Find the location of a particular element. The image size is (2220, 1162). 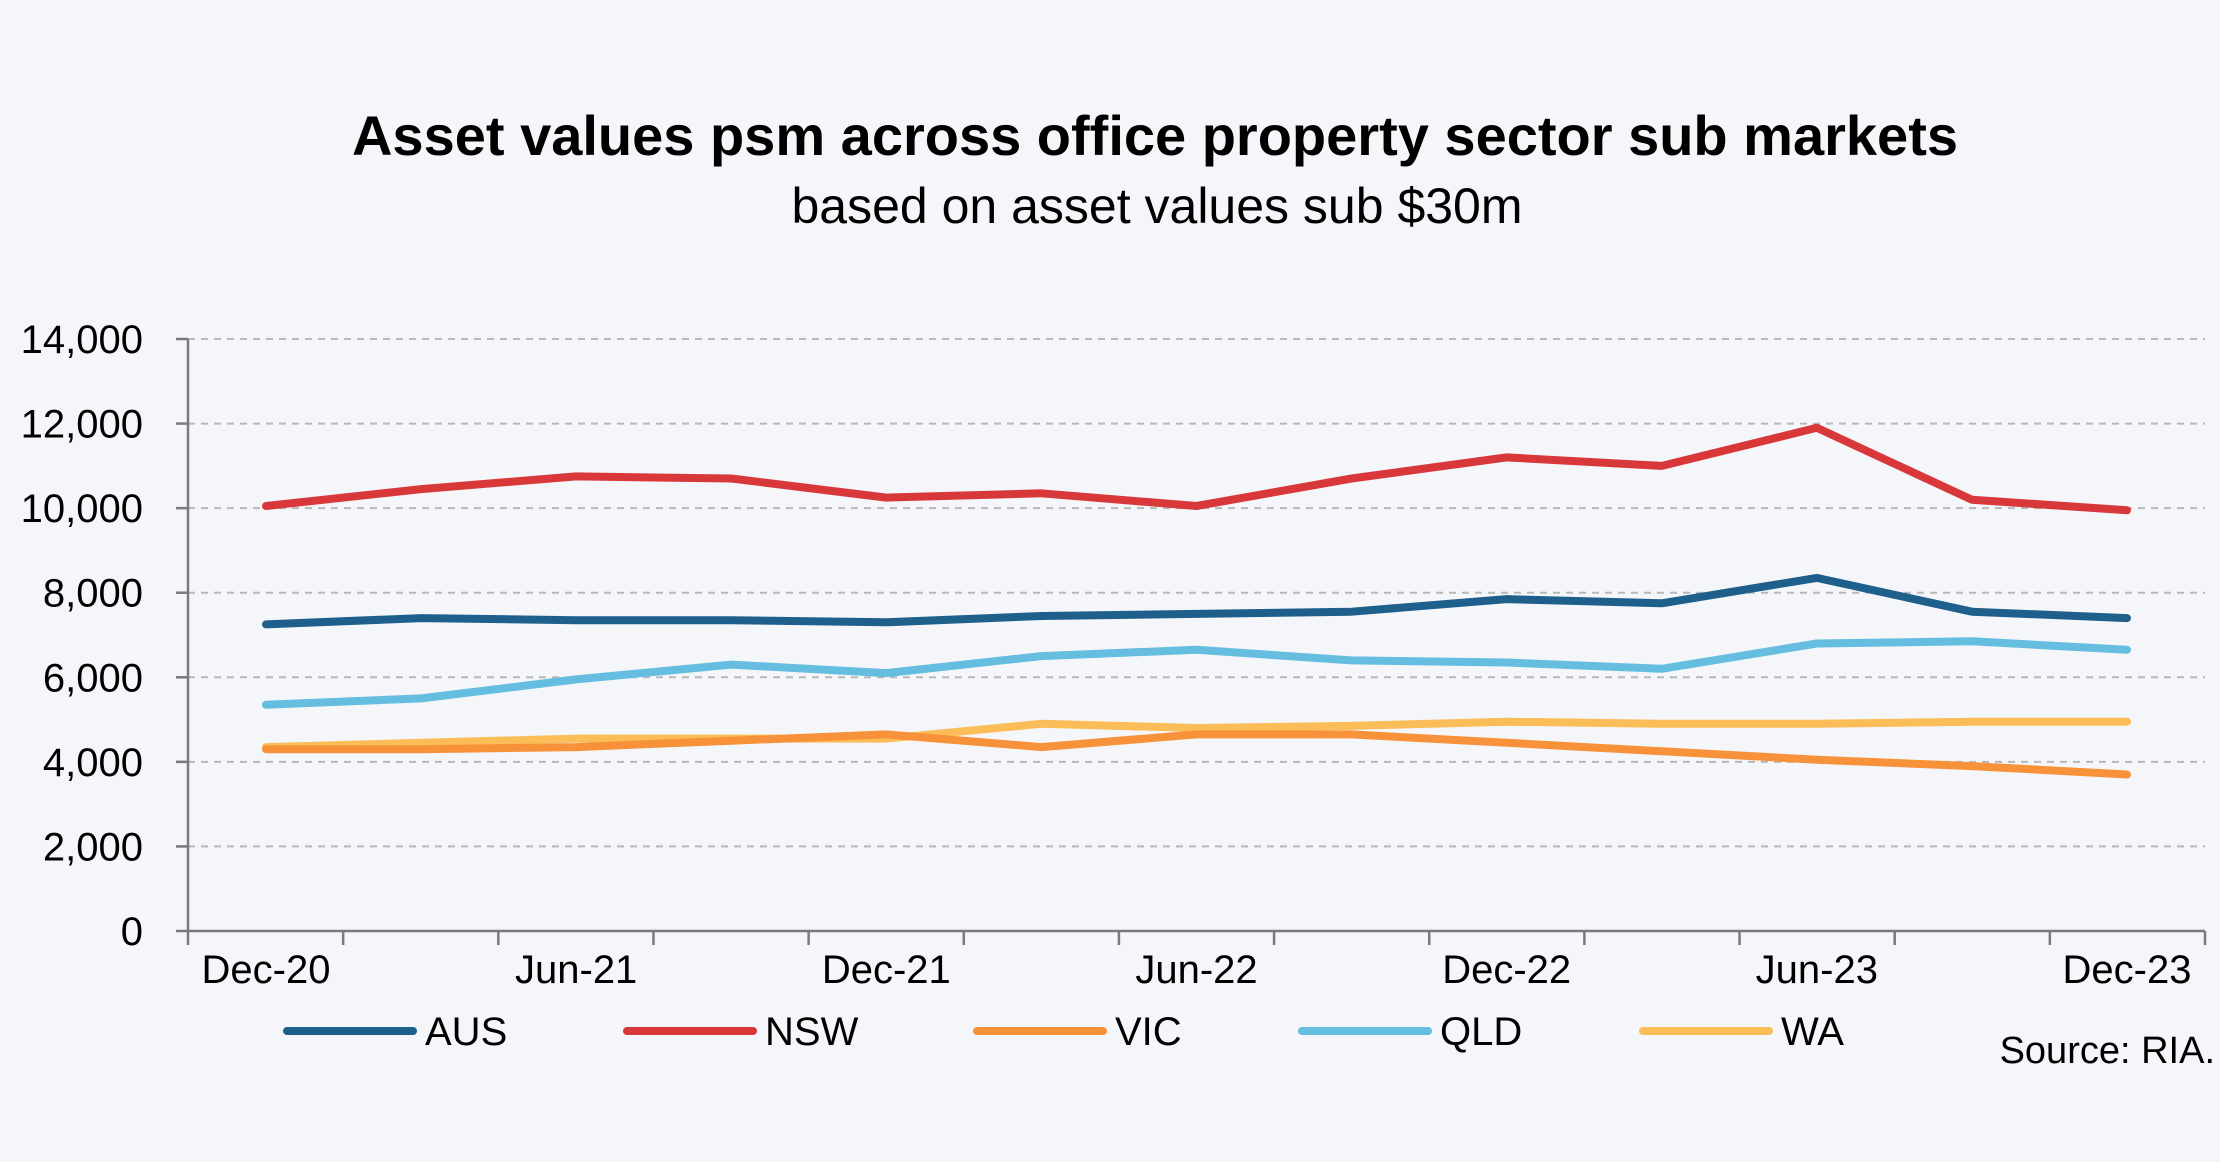

x-tick-label: Jun-23 is located at coordinates (1817, 970).